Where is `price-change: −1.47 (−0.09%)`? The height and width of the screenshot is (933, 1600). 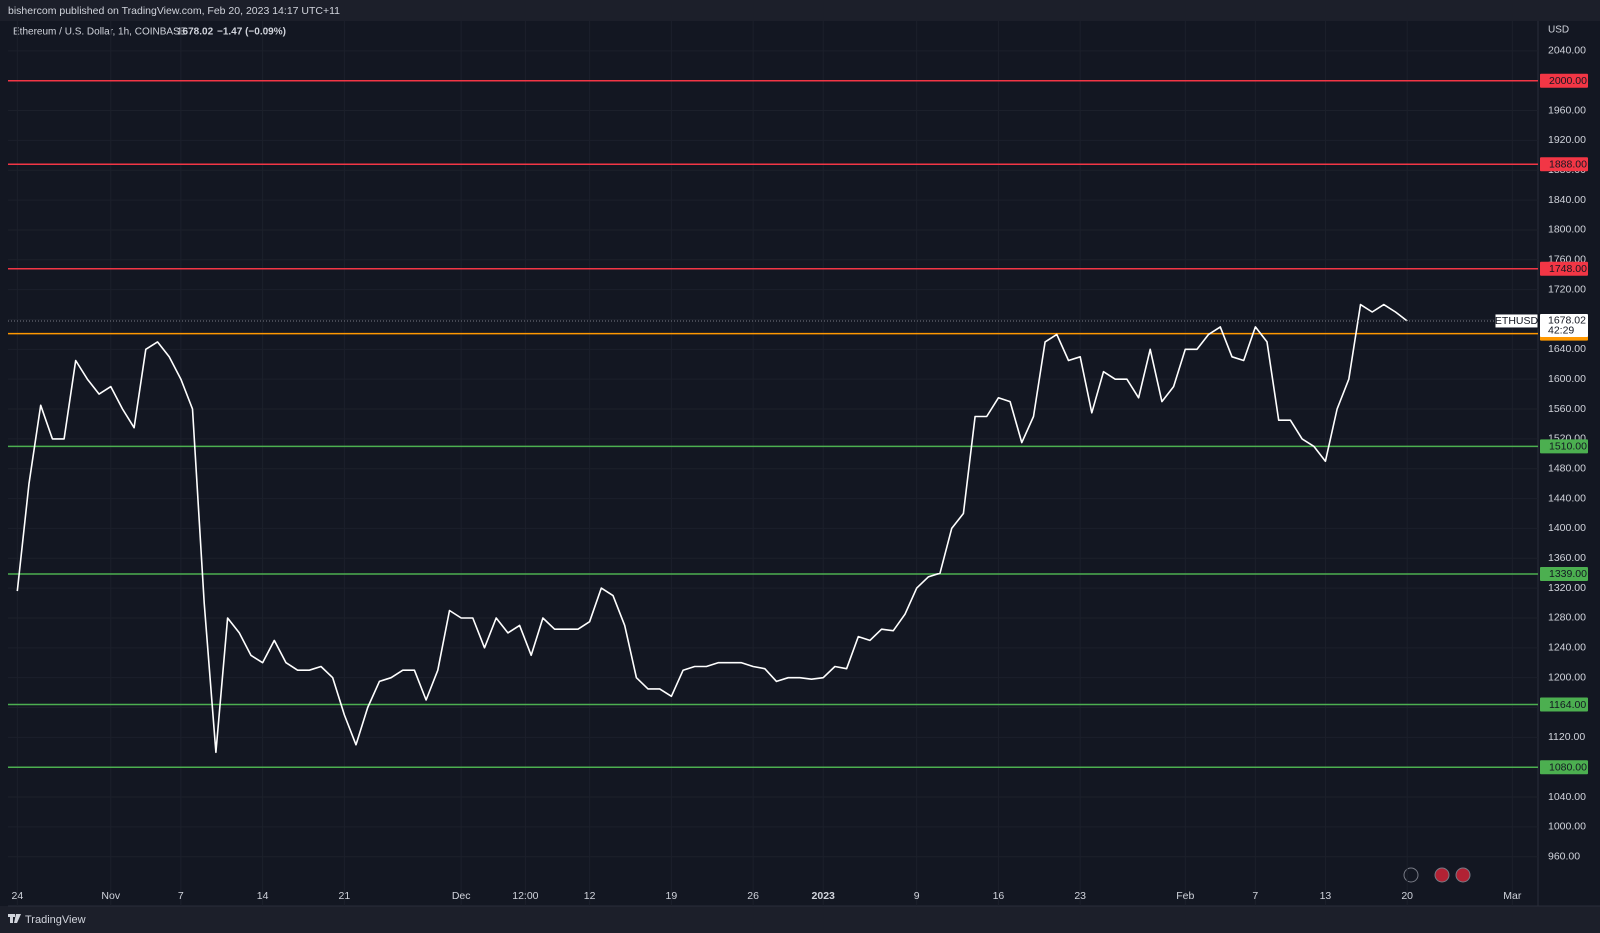 price-change: −1.47 (−0.09%) is located at coordinates (251, 32).